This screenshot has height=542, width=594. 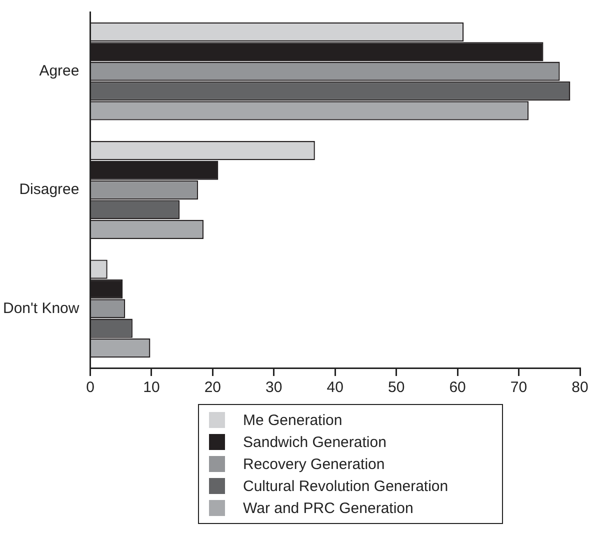 I want to click on y-tick-label: Don't Know, so click(x=41, y=308).